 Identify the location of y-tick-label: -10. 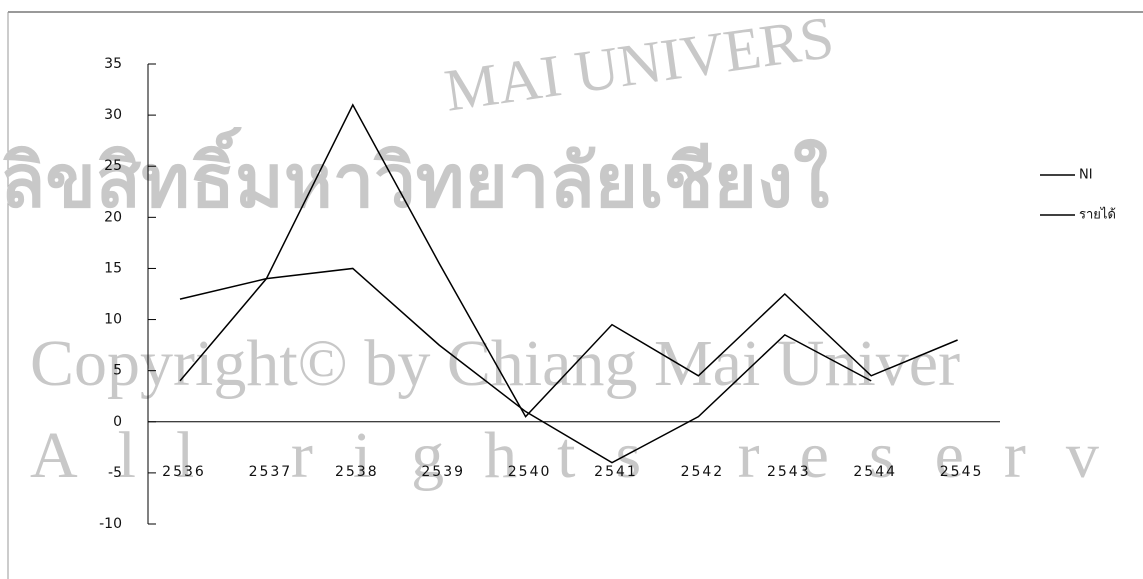
(110, 524).